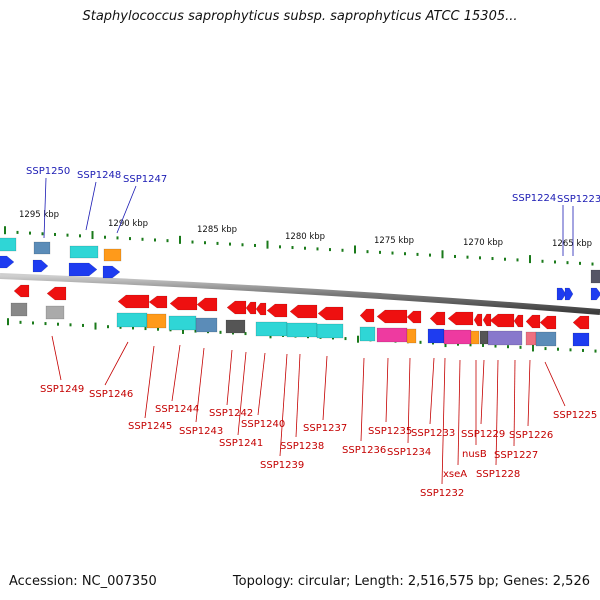 This screenshot has width=600, height=600. What do you see at coordinates (241, 443) in the screenshot?
I see `gene-label-ssp1241: SSP1241` at bounding box center [241, 443].